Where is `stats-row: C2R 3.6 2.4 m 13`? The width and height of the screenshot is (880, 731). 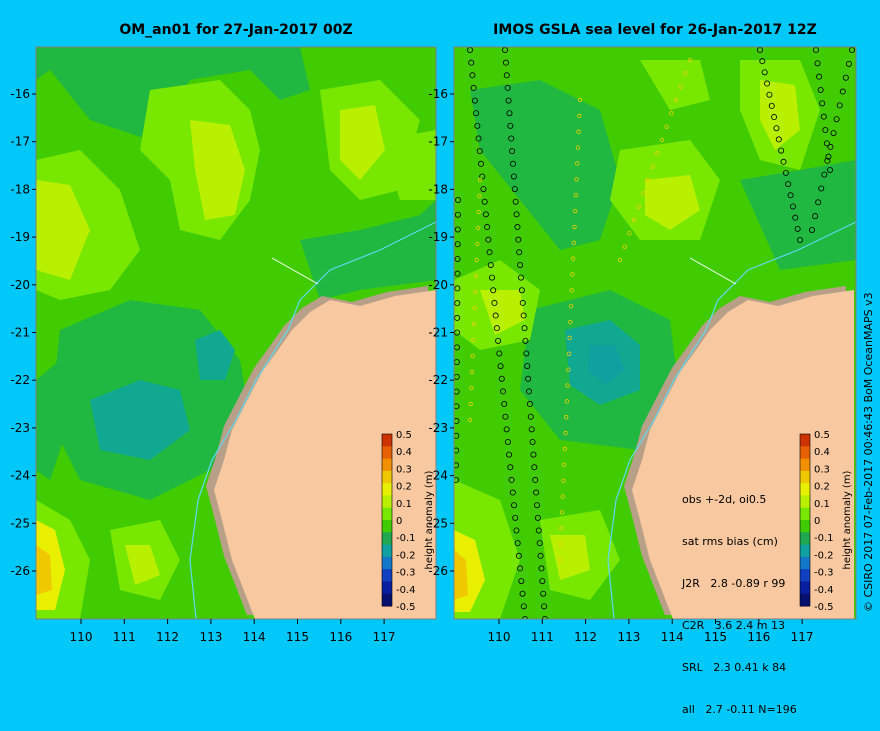
stats-row: C2R 3.6 2.4 m 13 is located at coordinates (734, 625).